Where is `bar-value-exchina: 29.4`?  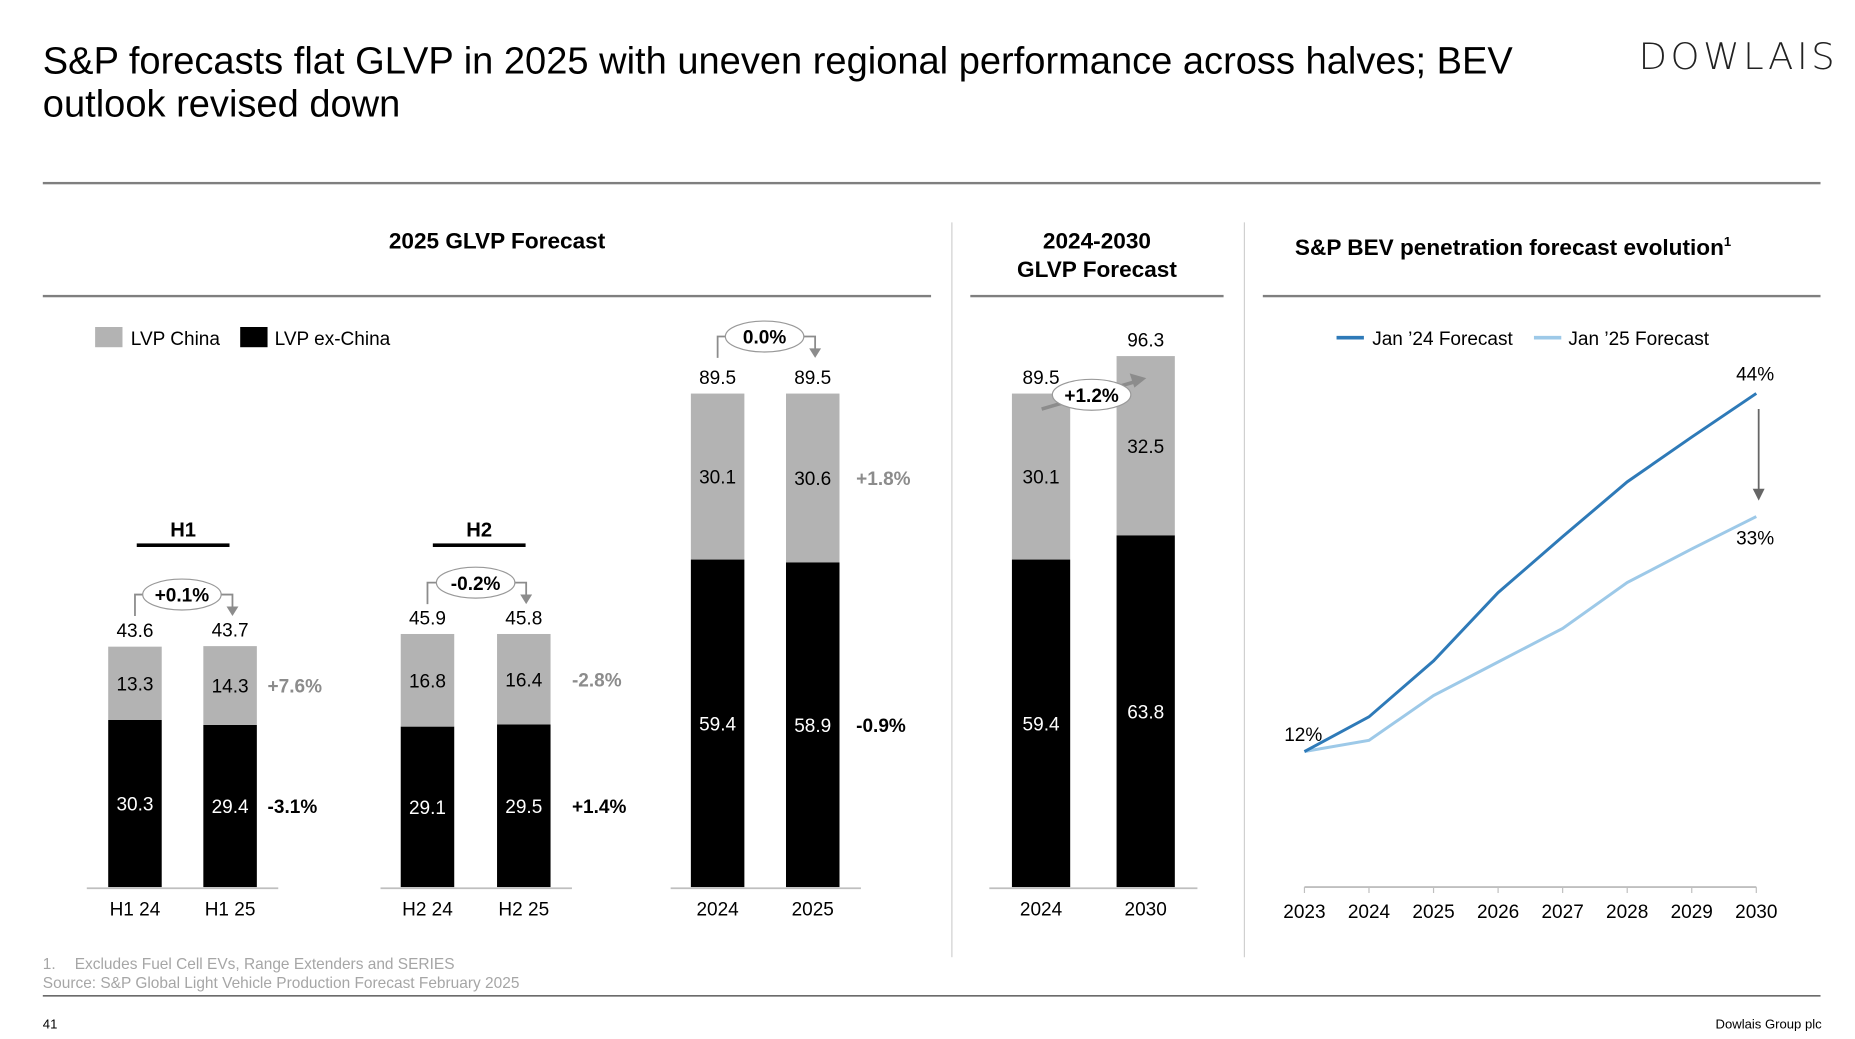
bar-value-exchina: 29.4 is located at coordinates (230, 807).